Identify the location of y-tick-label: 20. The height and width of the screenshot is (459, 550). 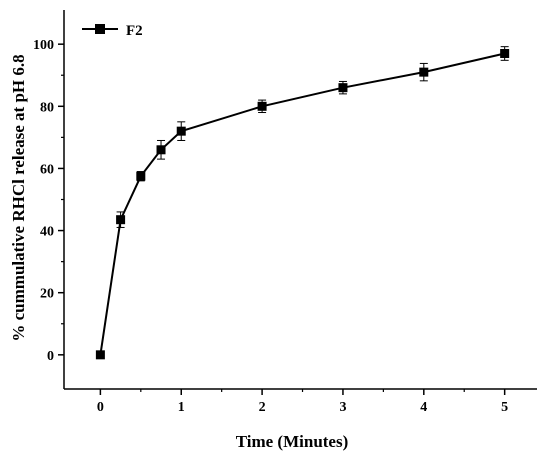
(47, 294).